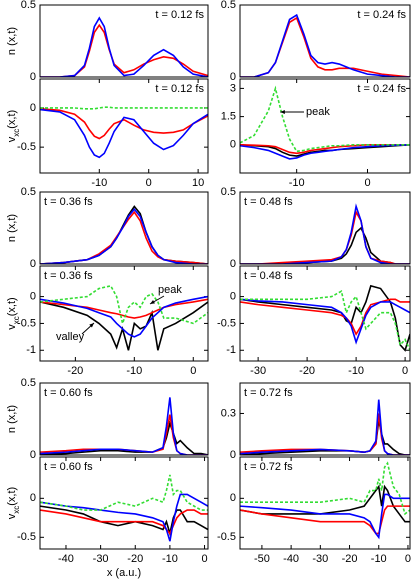  Describe the element at coordinates (228, 413) in the screenshot. I see `y-tick-label: 0.3` at that location.